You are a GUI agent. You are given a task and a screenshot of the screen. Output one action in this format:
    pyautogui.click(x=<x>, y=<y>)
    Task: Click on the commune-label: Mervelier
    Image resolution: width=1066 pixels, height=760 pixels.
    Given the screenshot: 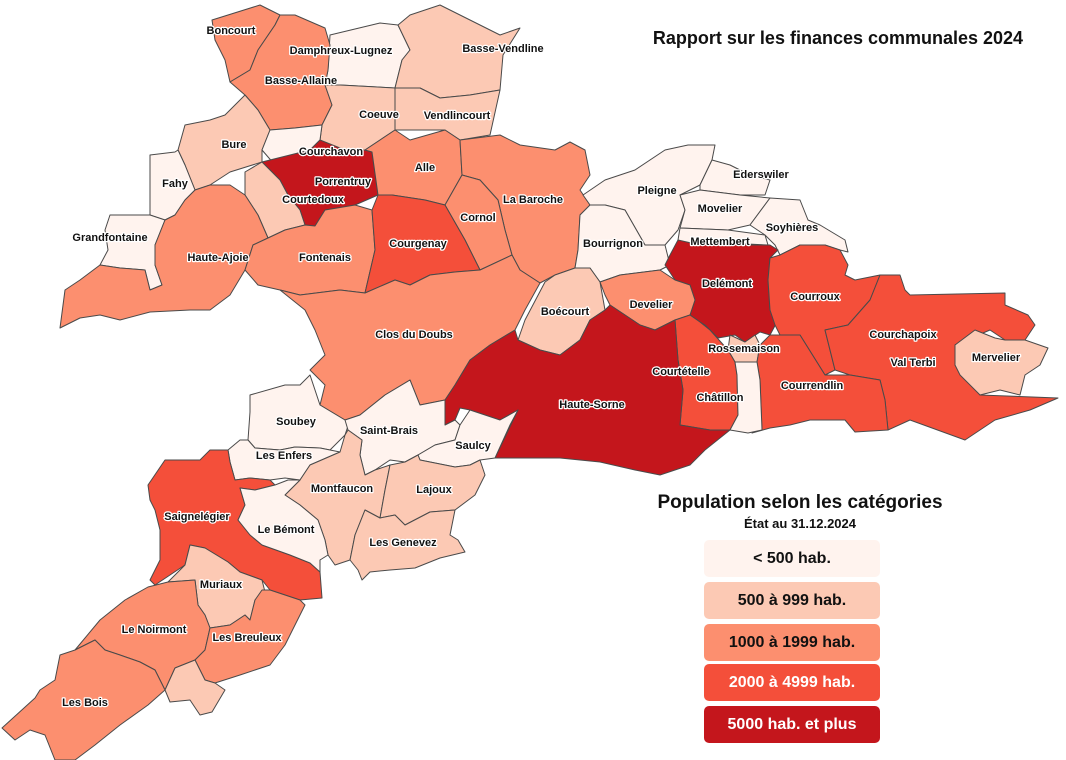 What is the action you would take?
    pyautogui.click(x=996, y=358)
    